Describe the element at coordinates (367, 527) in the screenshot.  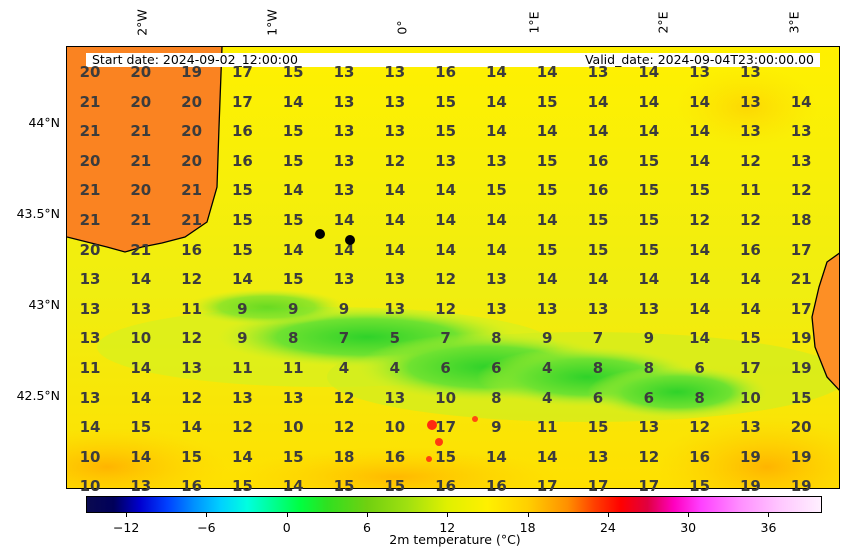
I see `colorbar-tick-label: 6` at that location.